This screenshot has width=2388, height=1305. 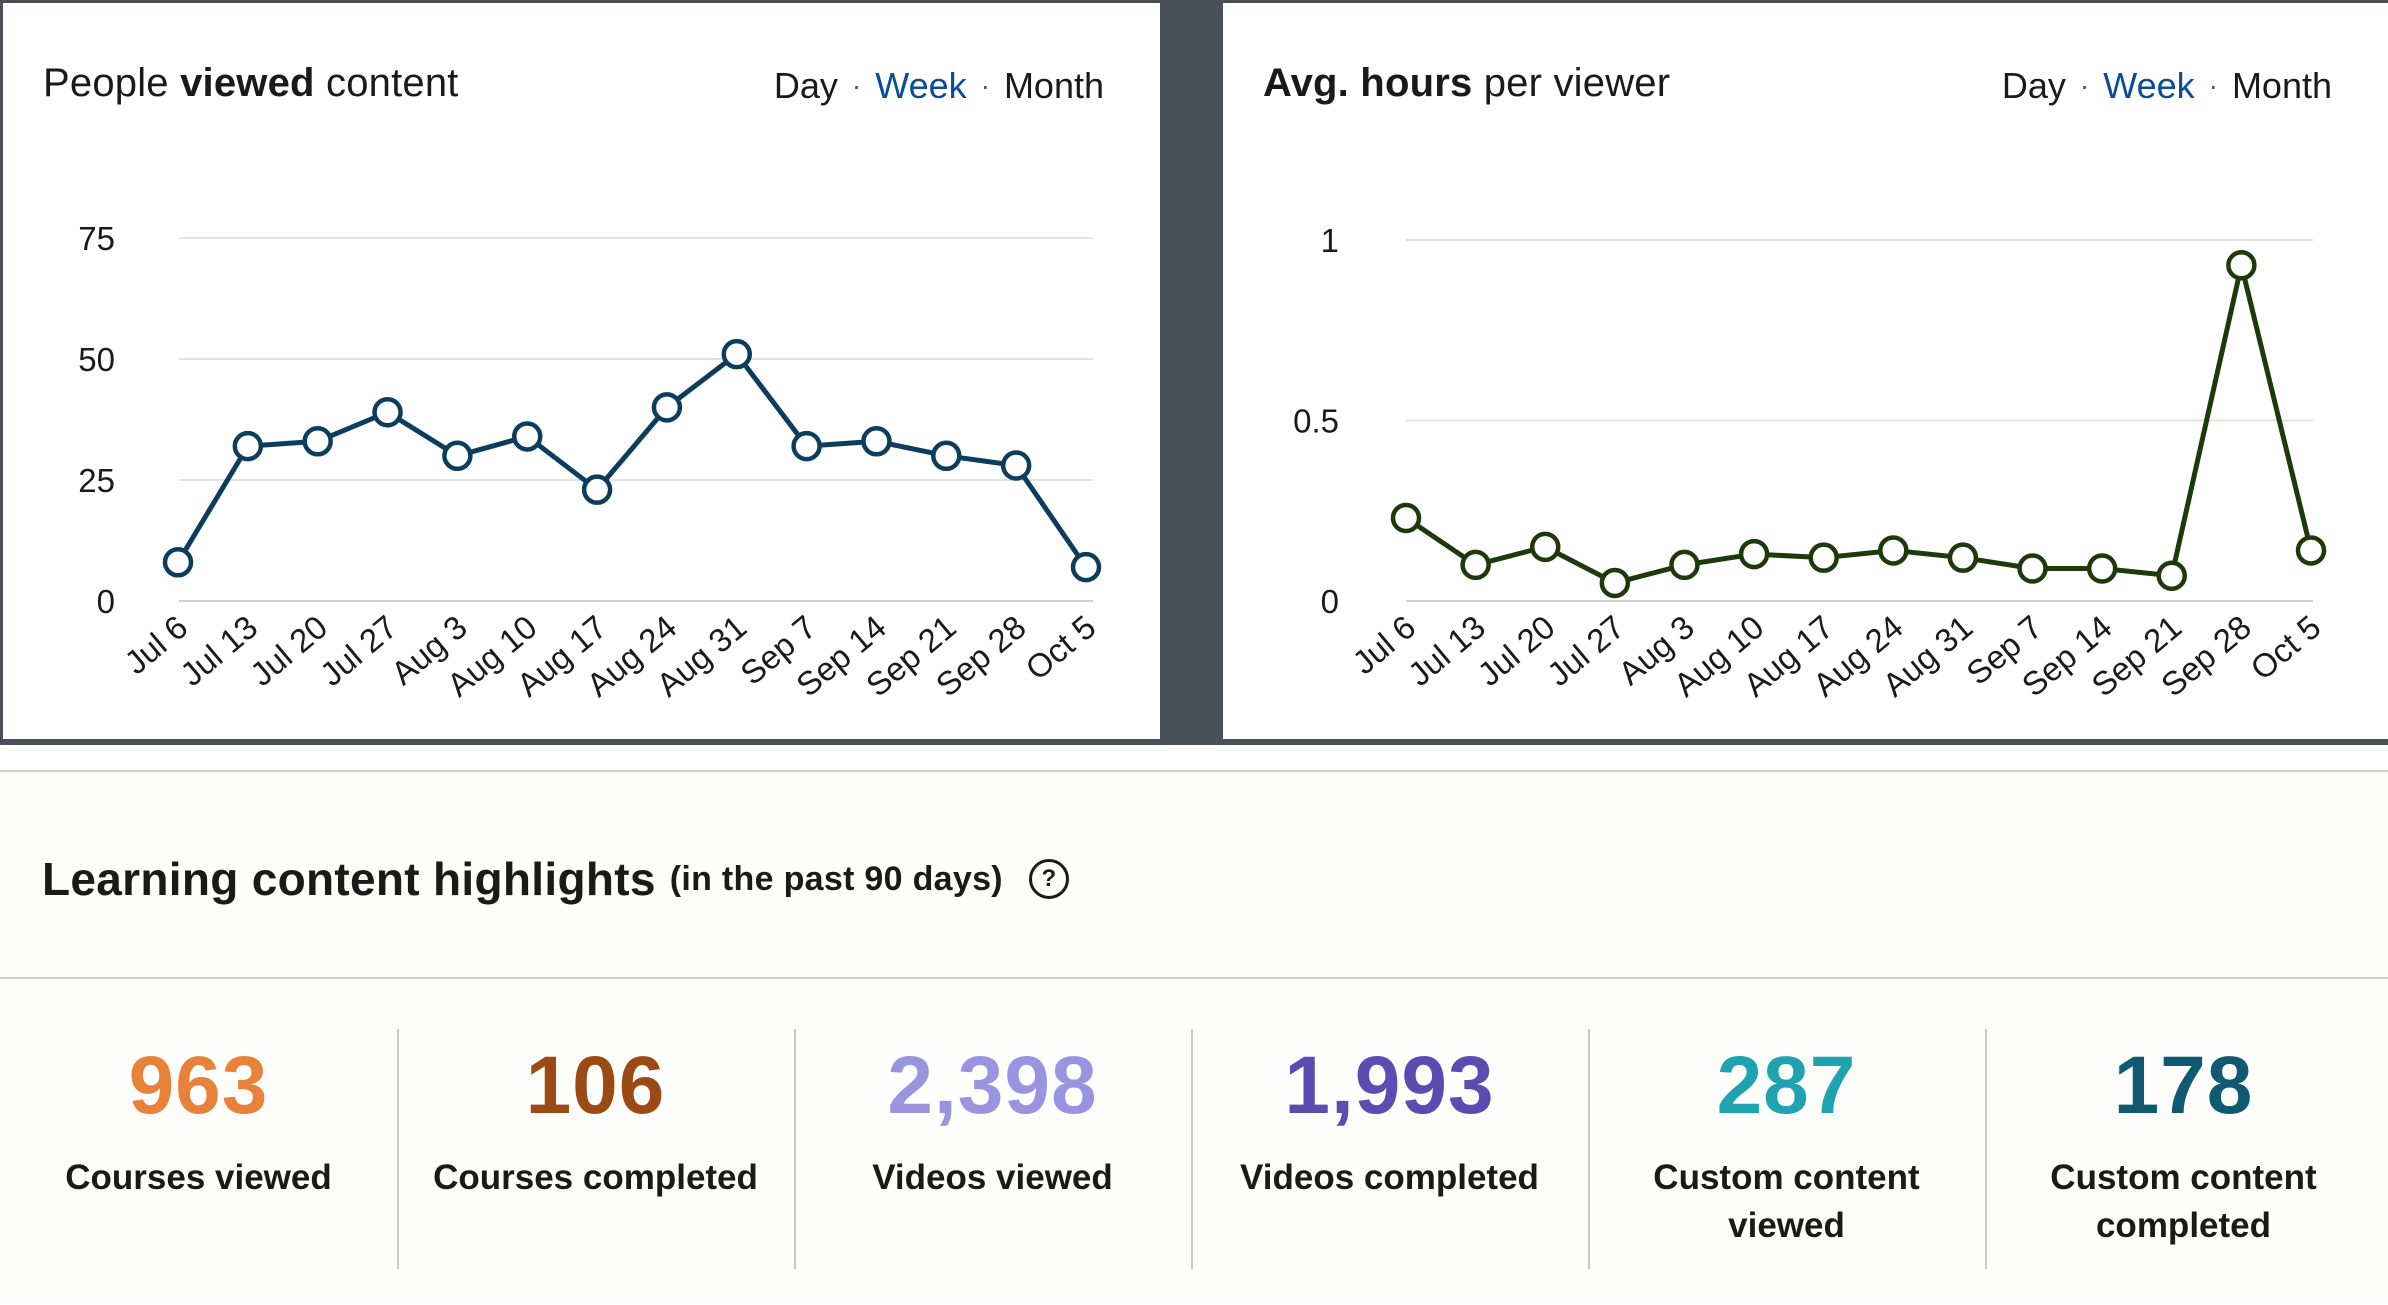 I want to click on stat-value: 1,993, so click(x=1389, y=1085).